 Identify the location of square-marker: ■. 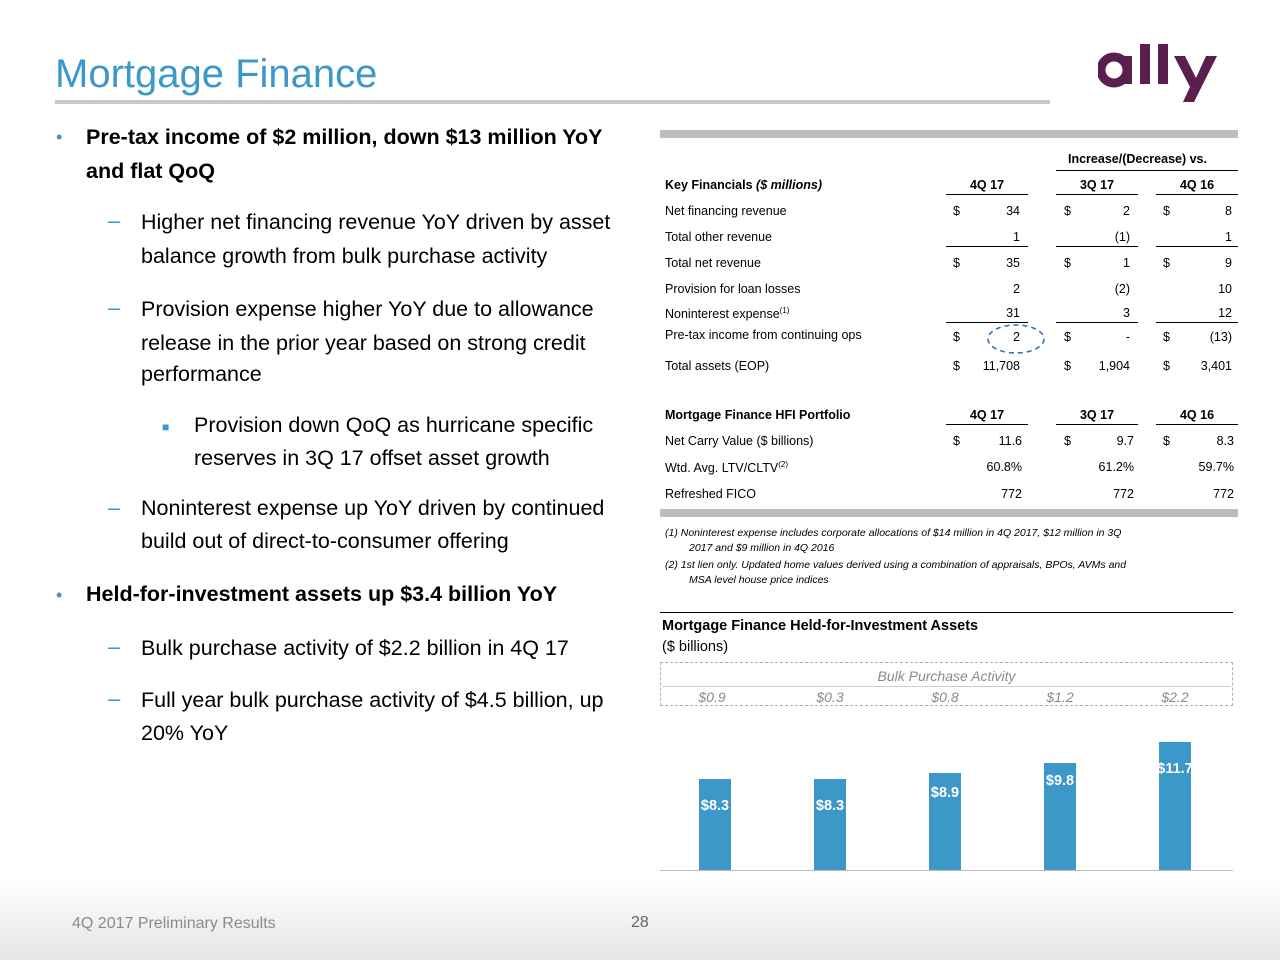
(166, 427).